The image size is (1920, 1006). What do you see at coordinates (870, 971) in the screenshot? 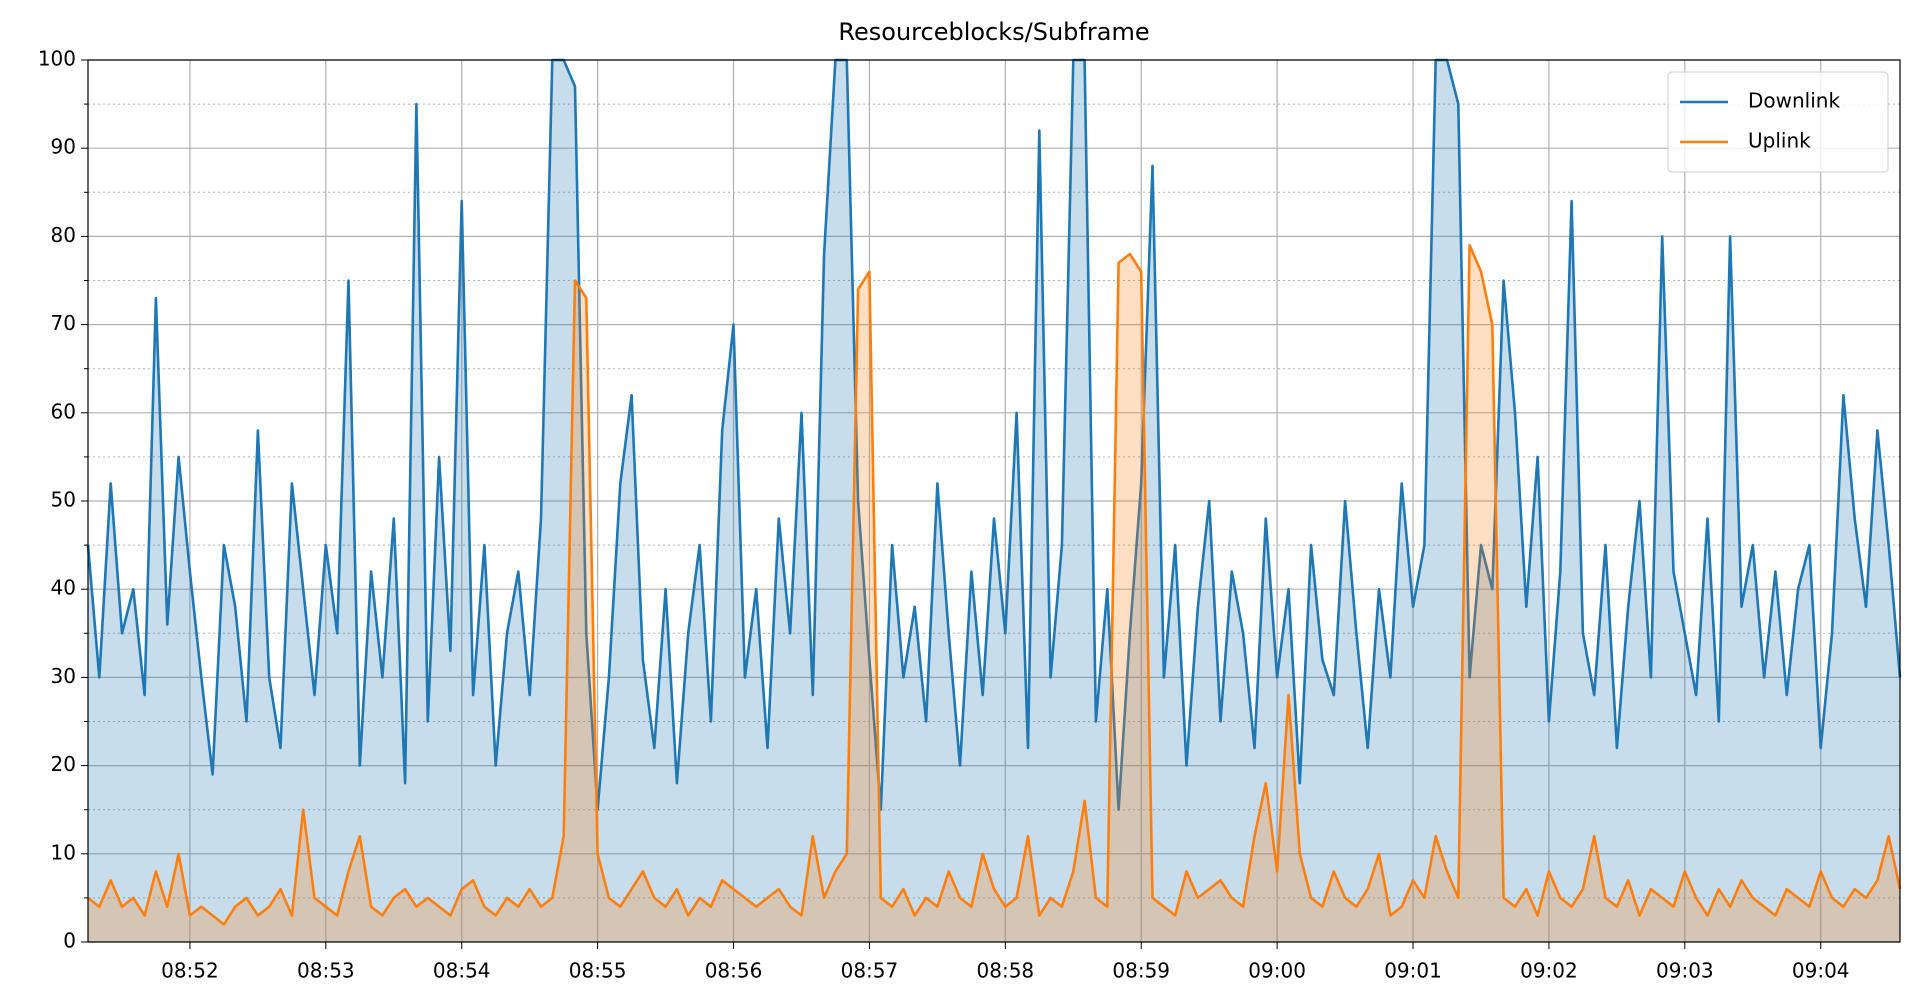
I see `x-tick-label: 08:57` at bounding box center [870, 971].